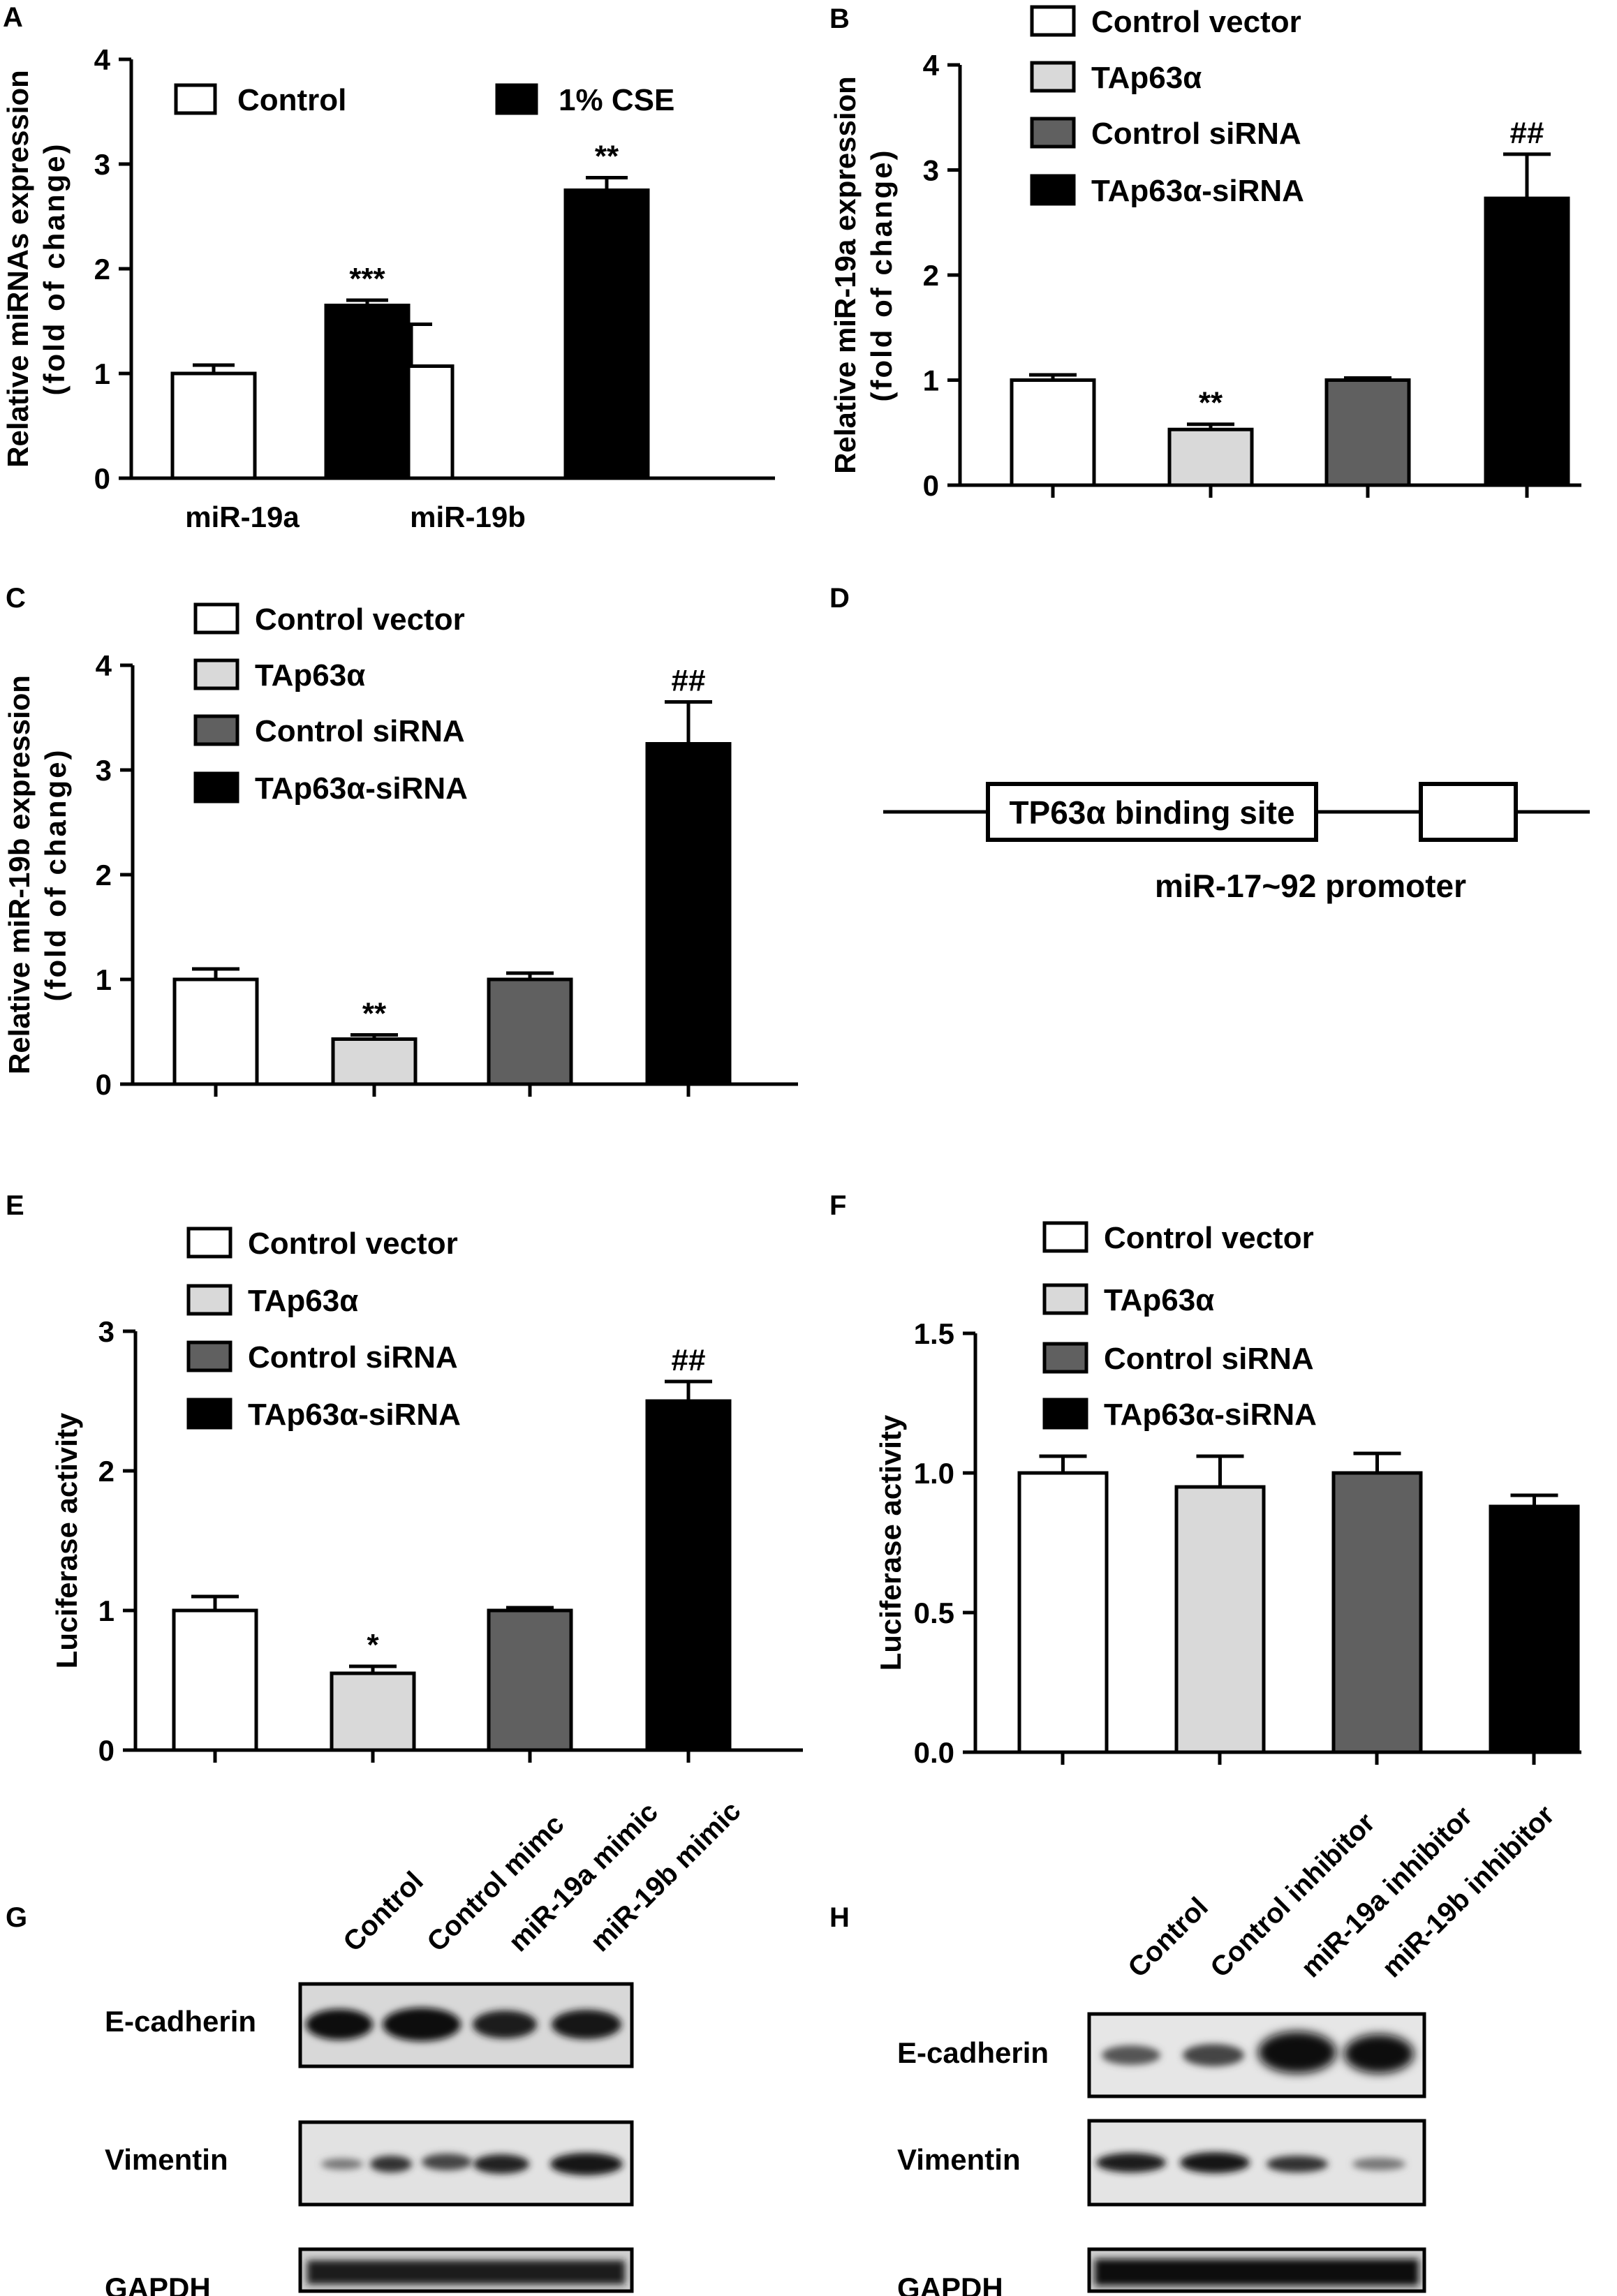 This screenshot has width=1617, height=2296. I want to click on binding-site-box, so click(1152, 812).